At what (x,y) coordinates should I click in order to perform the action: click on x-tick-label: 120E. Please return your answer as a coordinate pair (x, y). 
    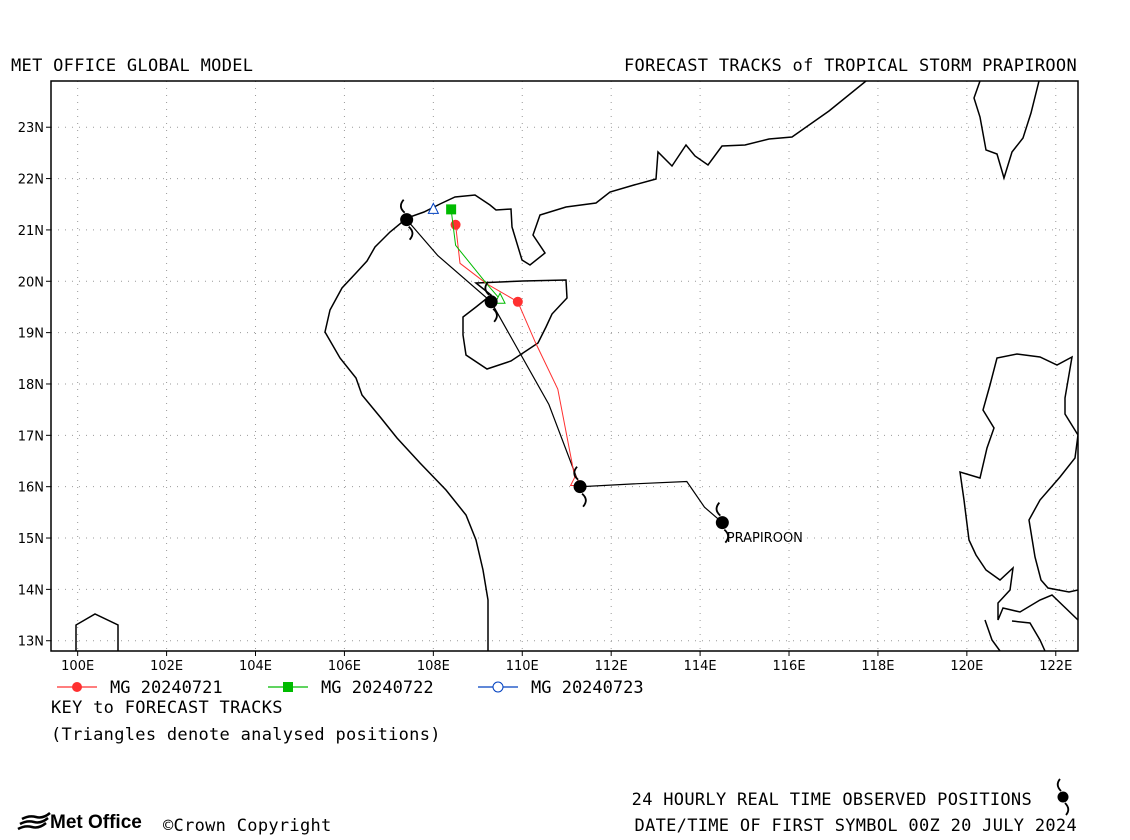
    Looking at the image, I should click on (966, 666).